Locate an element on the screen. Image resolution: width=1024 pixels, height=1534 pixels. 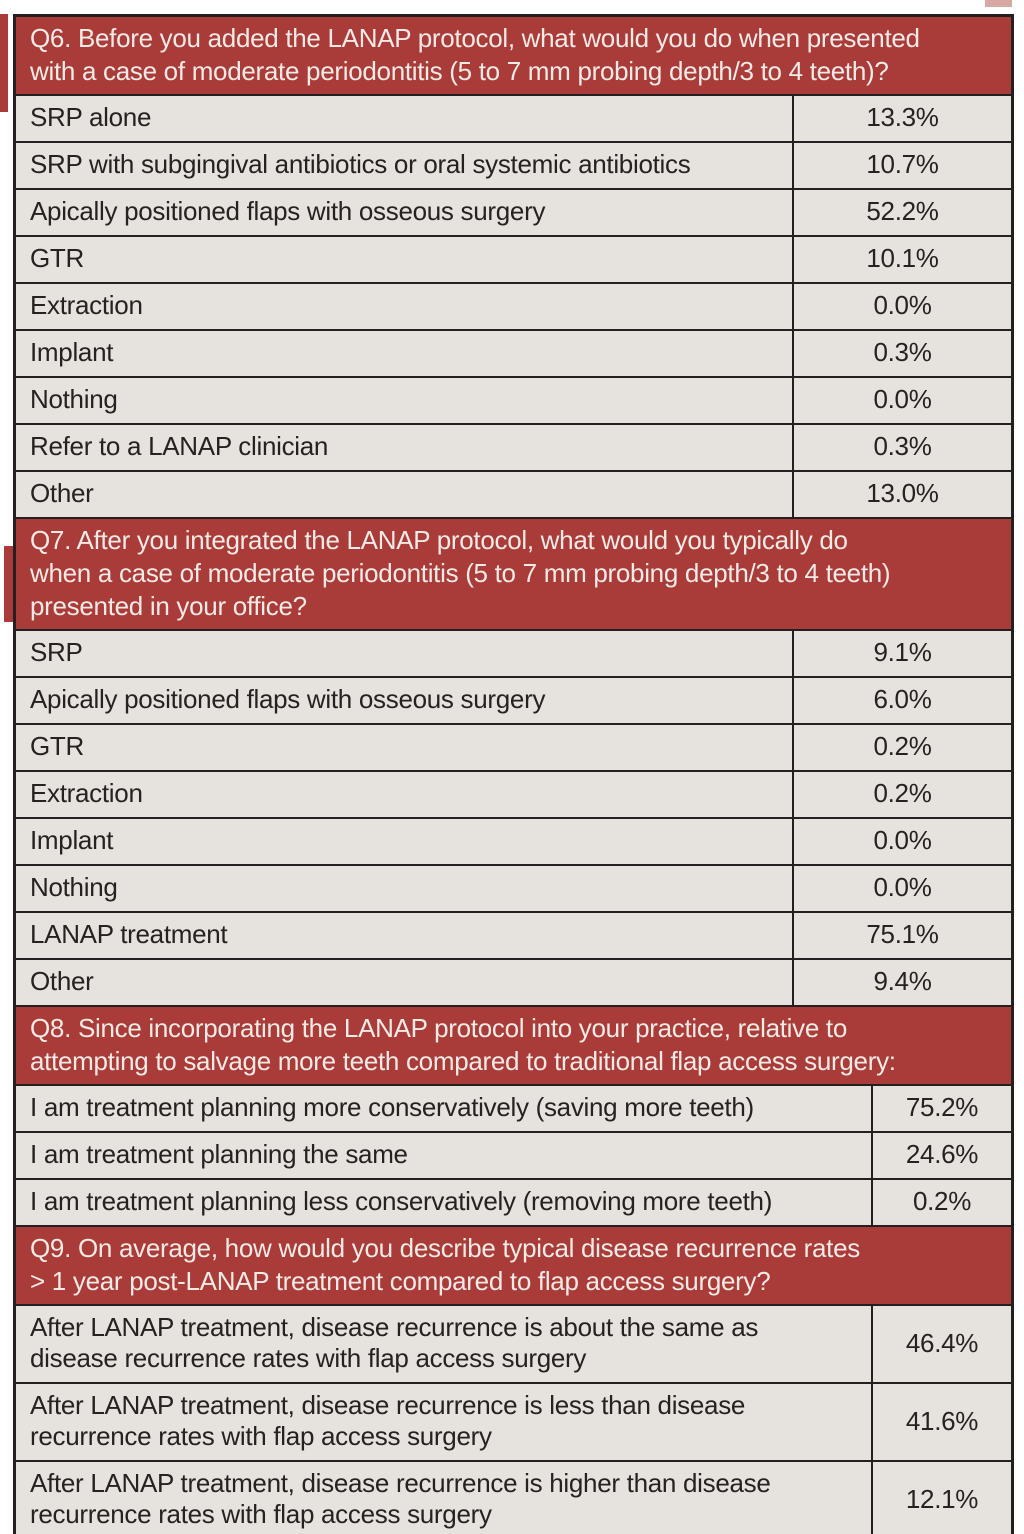
answer-label-cell: LANAP treatment is located at coordinates (404, 935).